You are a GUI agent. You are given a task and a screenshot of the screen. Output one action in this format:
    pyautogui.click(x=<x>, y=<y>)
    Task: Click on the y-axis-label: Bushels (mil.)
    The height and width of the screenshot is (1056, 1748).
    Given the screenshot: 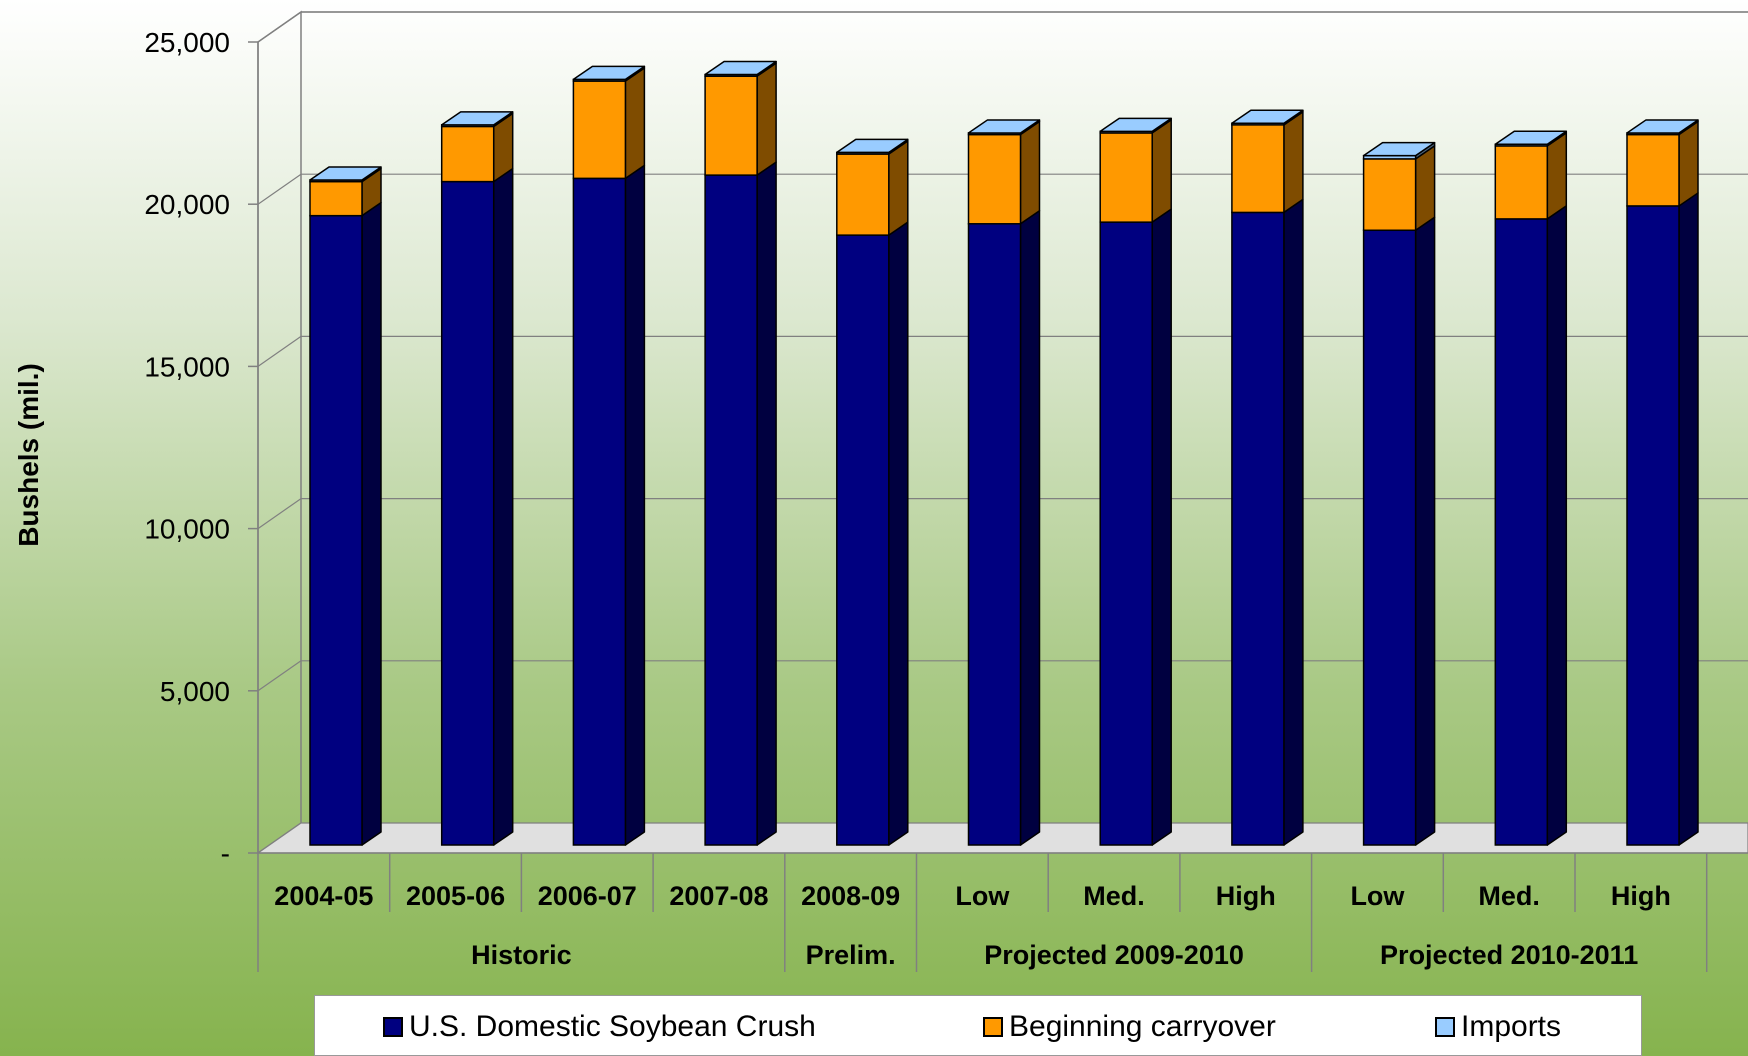 What is the action you would take?
    pyautogui.click(x=28, y=455)
    